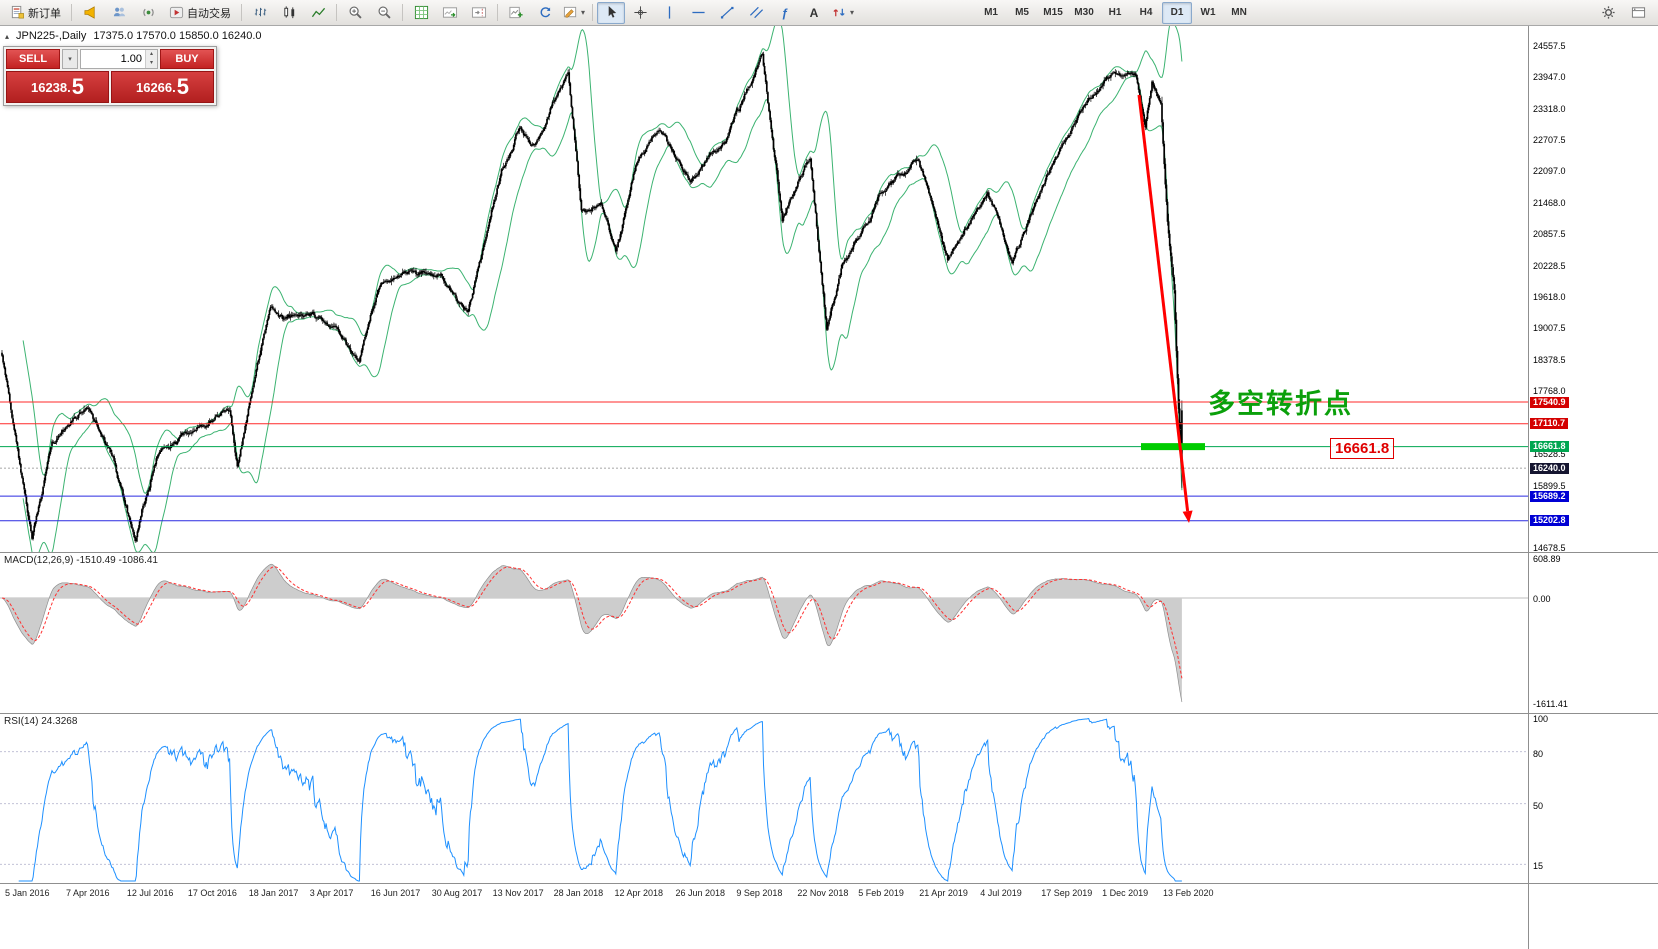 This screenshot has height=949, width=1658. Describe the element at coordinates (187, 59) in the screenshot. I see `buy-button: BUY` at that location.